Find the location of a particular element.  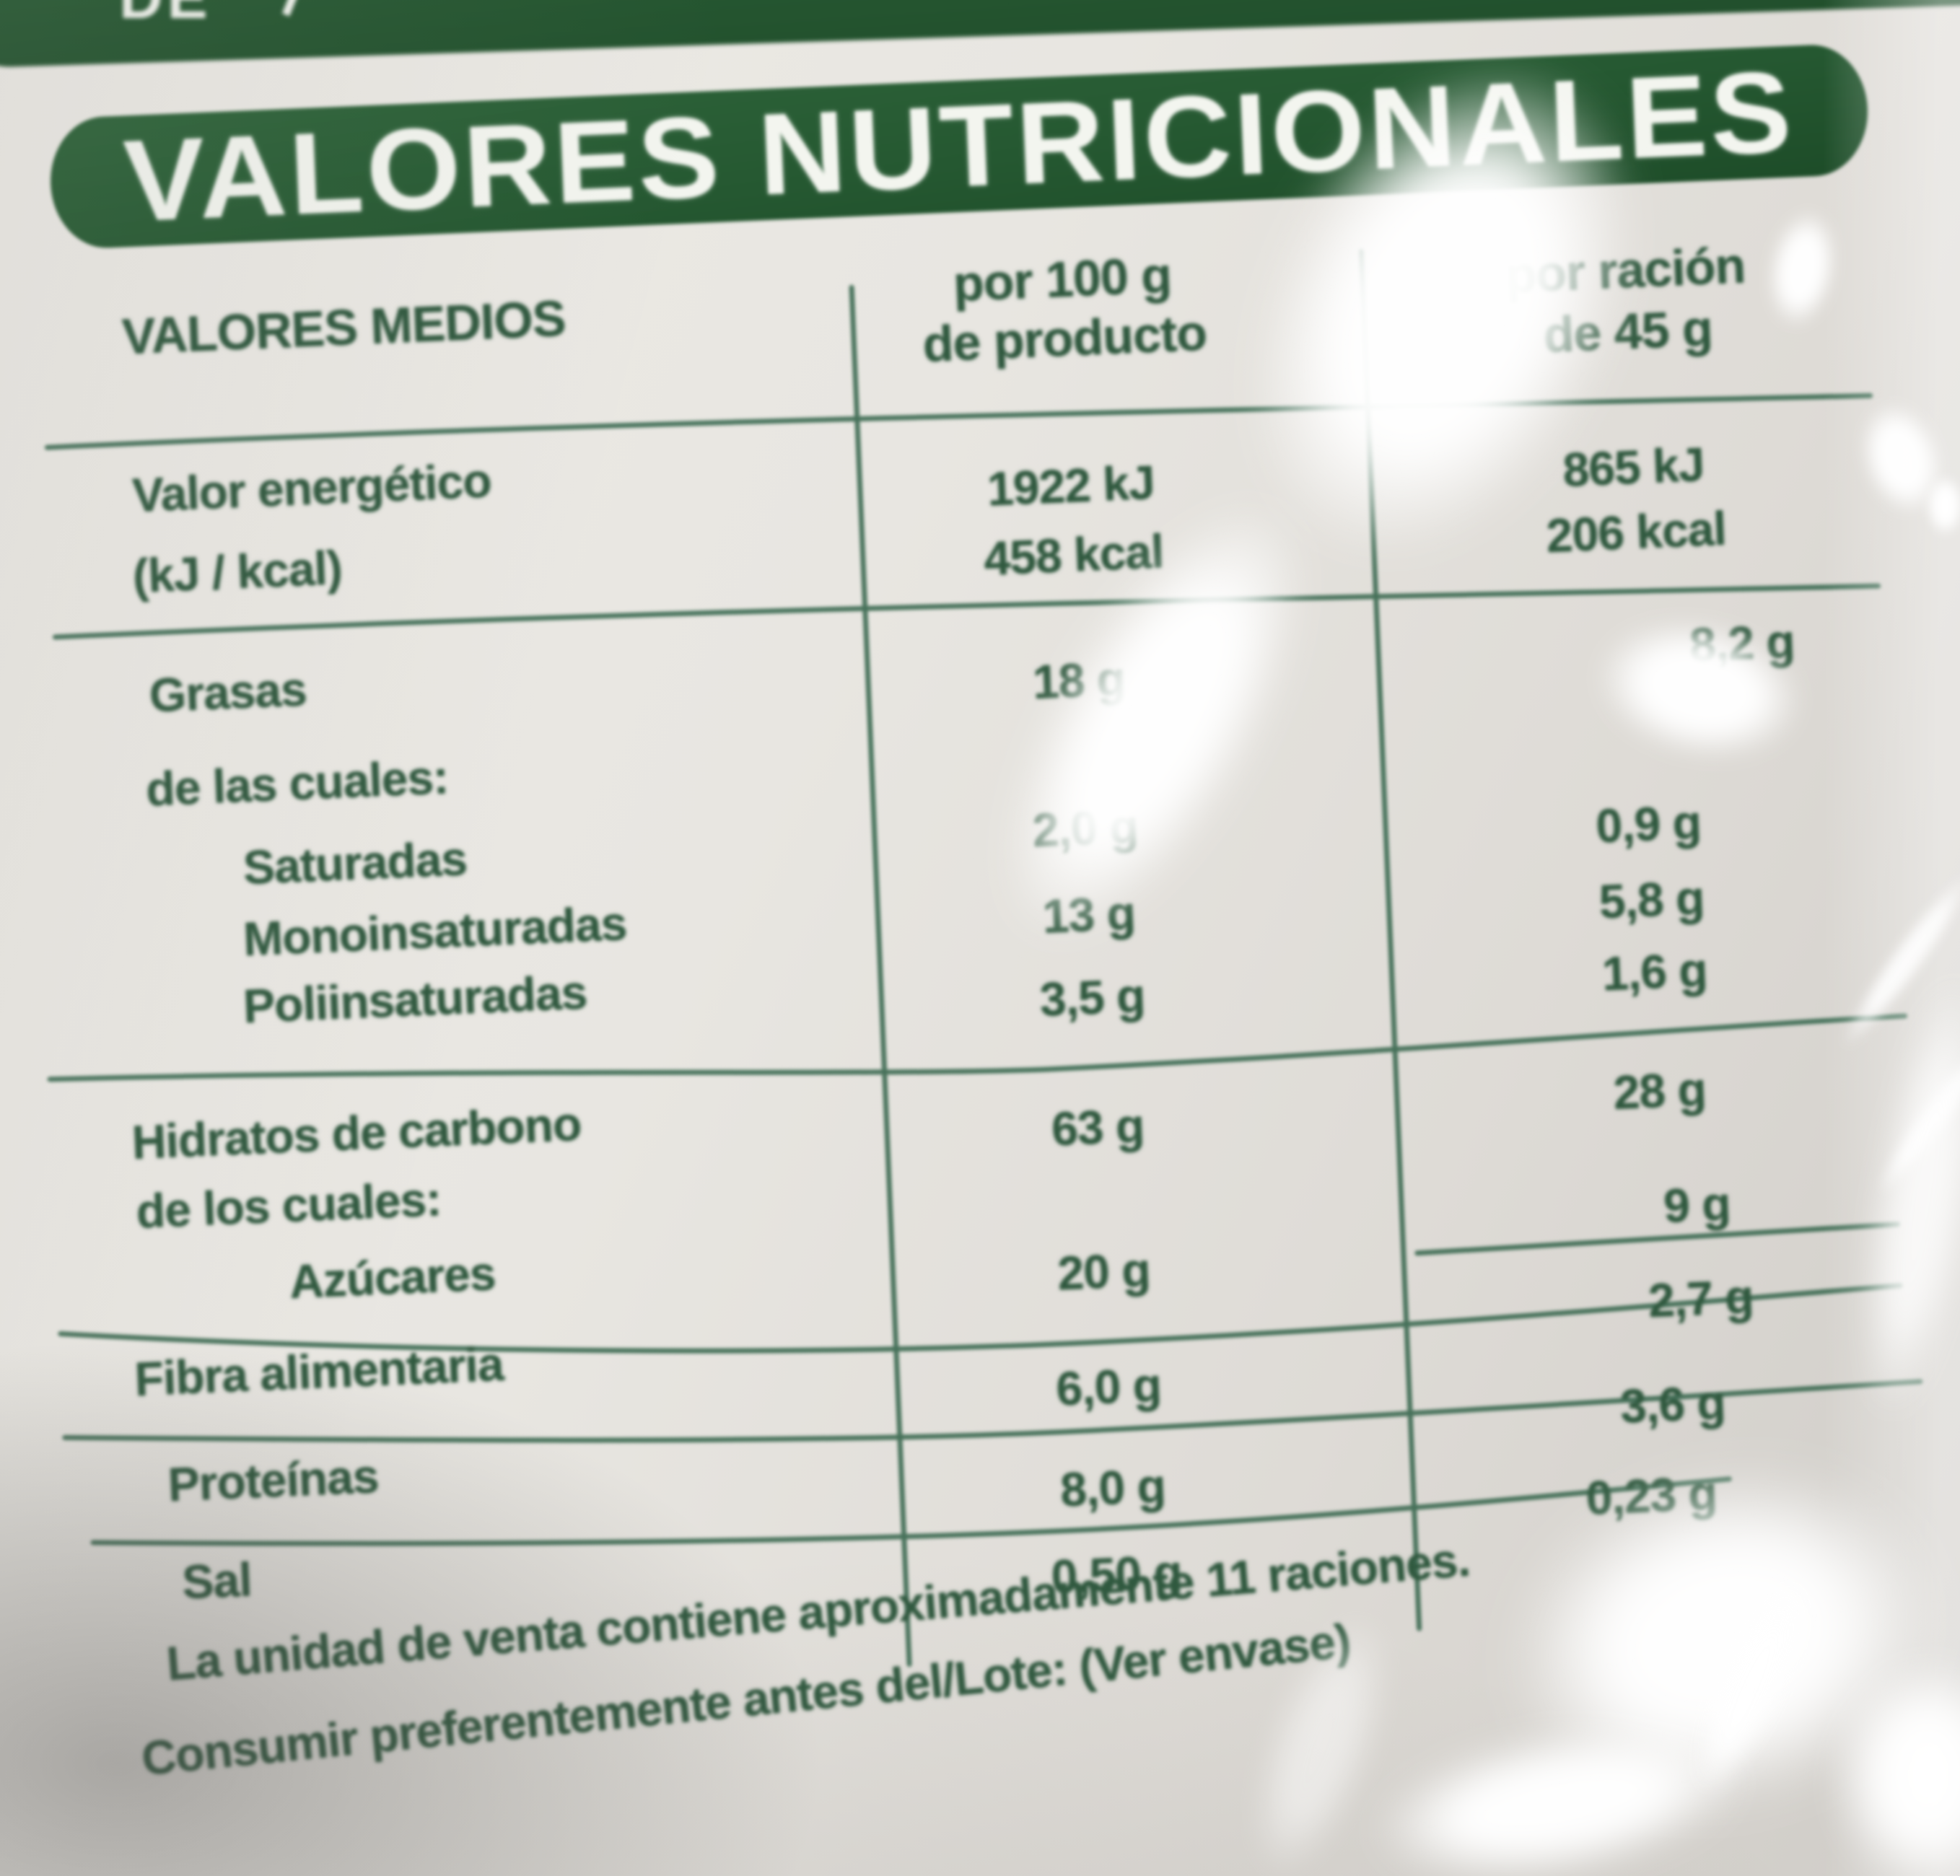

row-label-saturated: Saturadas is located at coordinates (355, 863).